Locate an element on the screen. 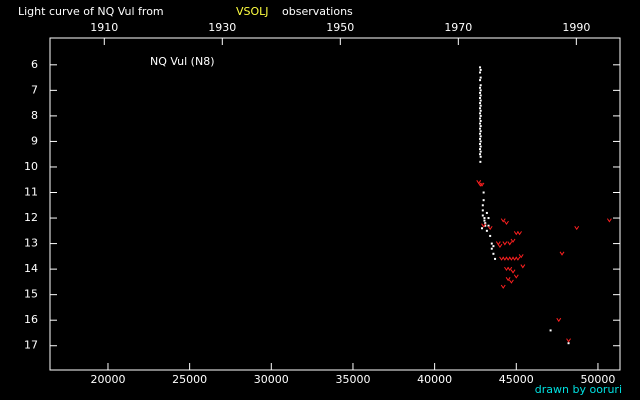 The height and width of the screenshot is (400, 640). x2-tick-label: 1910 is located at coordinates (104, 27).